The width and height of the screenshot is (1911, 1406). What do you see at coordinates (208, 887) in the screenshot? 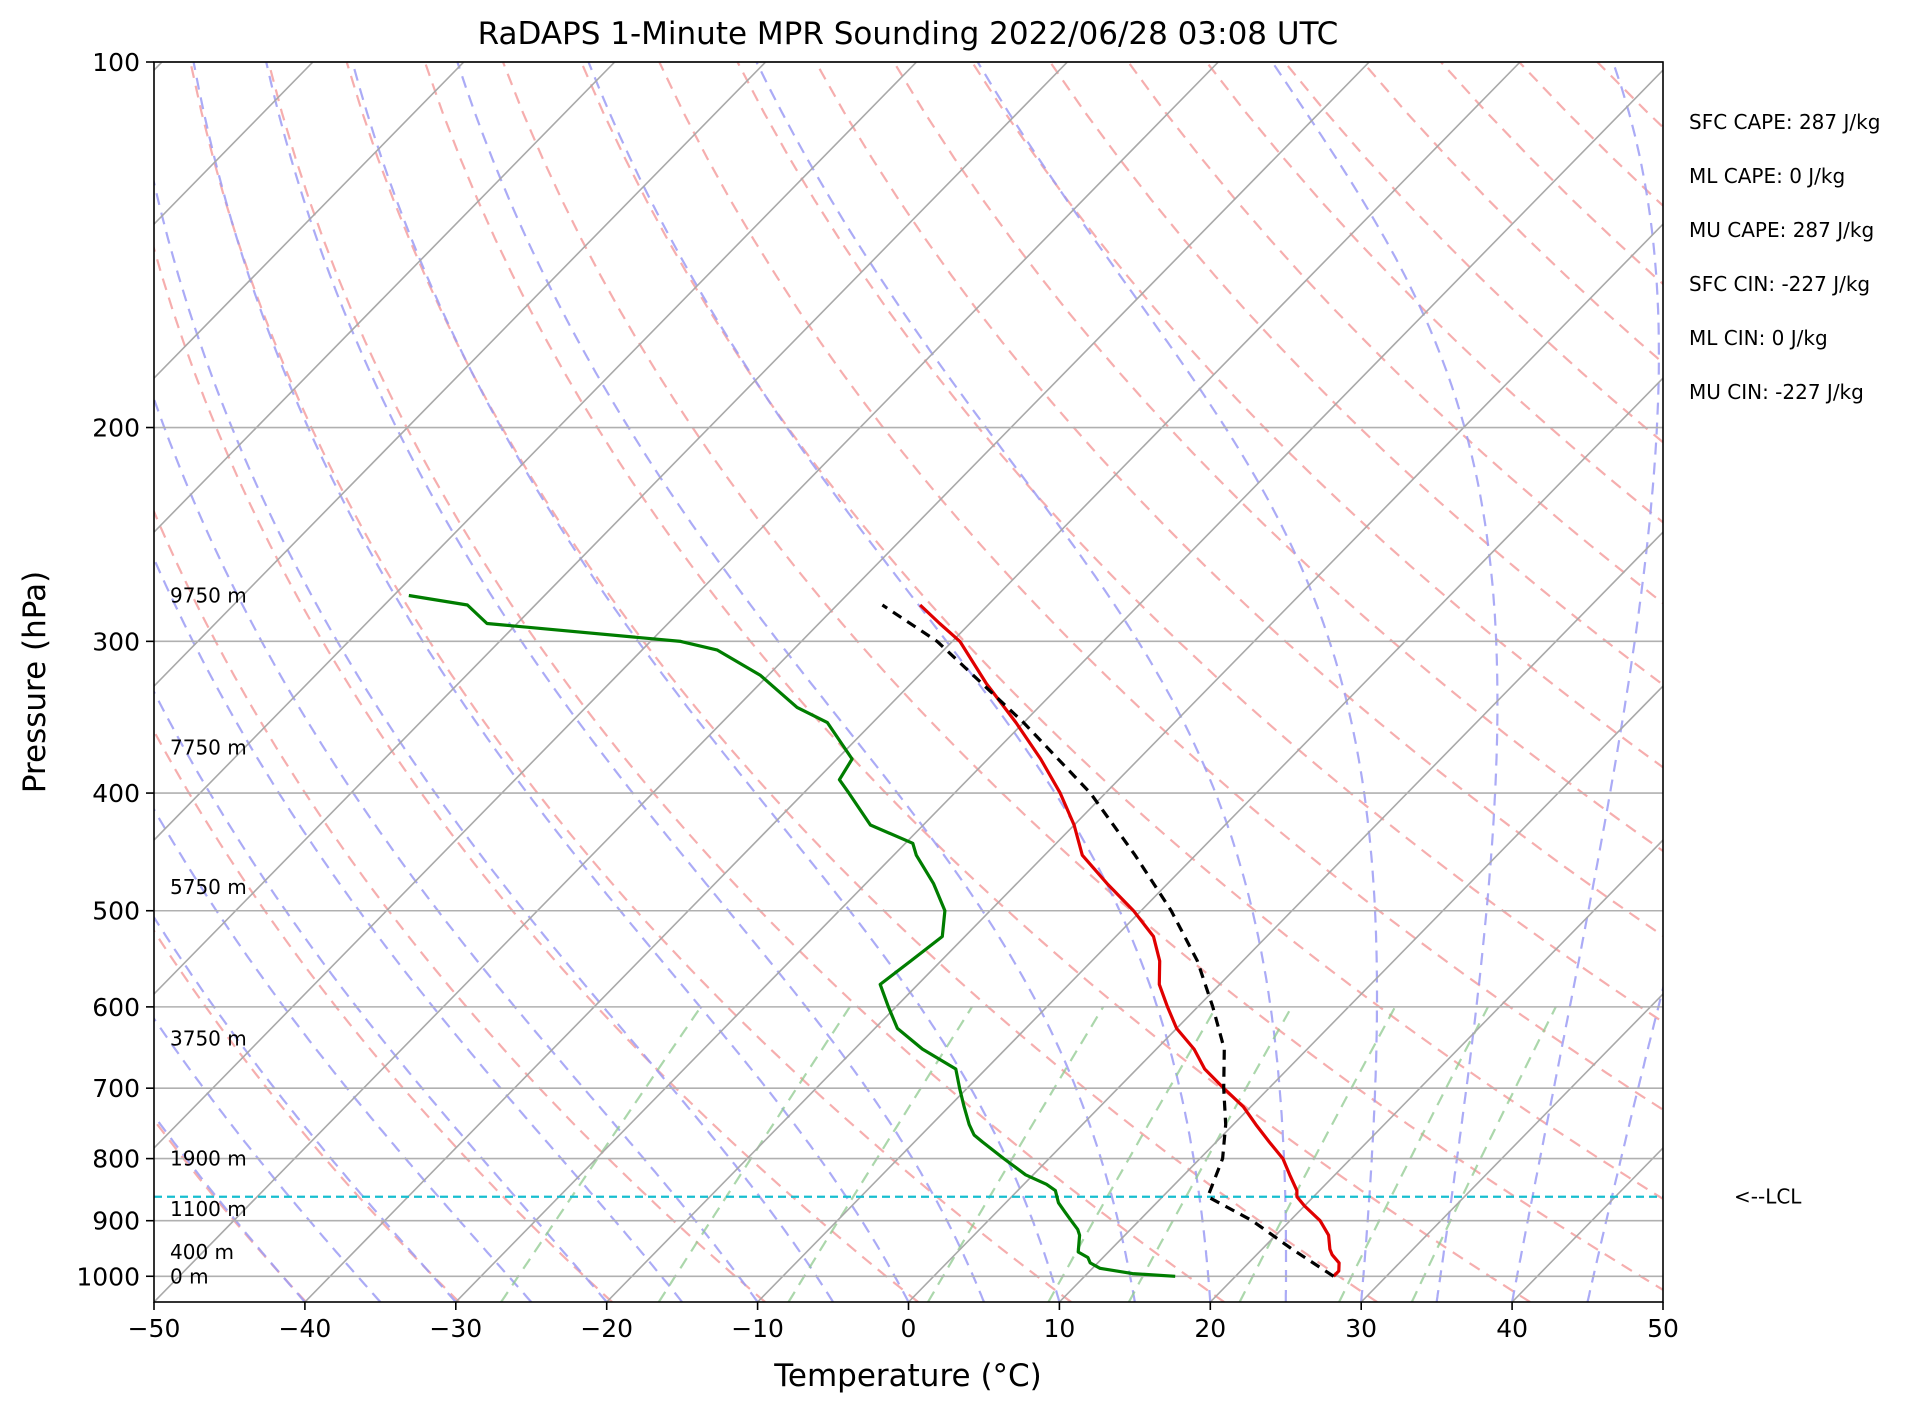
I see `height-label: 5750 m` at bounding box center [208, 887].